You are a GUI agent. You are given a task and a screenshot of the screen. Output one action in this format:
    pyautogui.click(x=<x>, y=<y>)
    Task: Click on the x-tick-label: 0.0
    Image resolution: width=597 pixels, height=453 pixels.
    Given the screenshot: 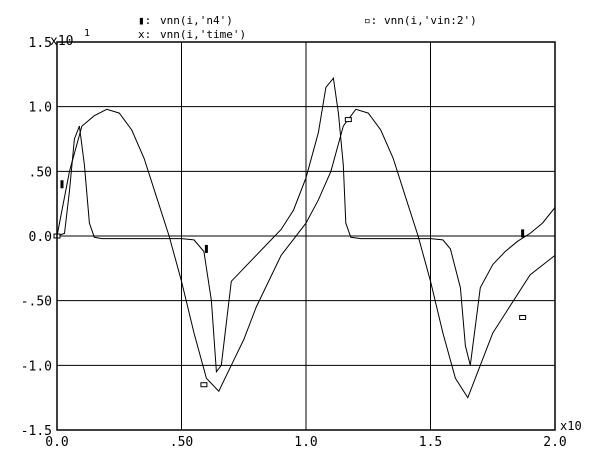 What is the action you would take?
    pyautogui.click(x=56, y=442)
    